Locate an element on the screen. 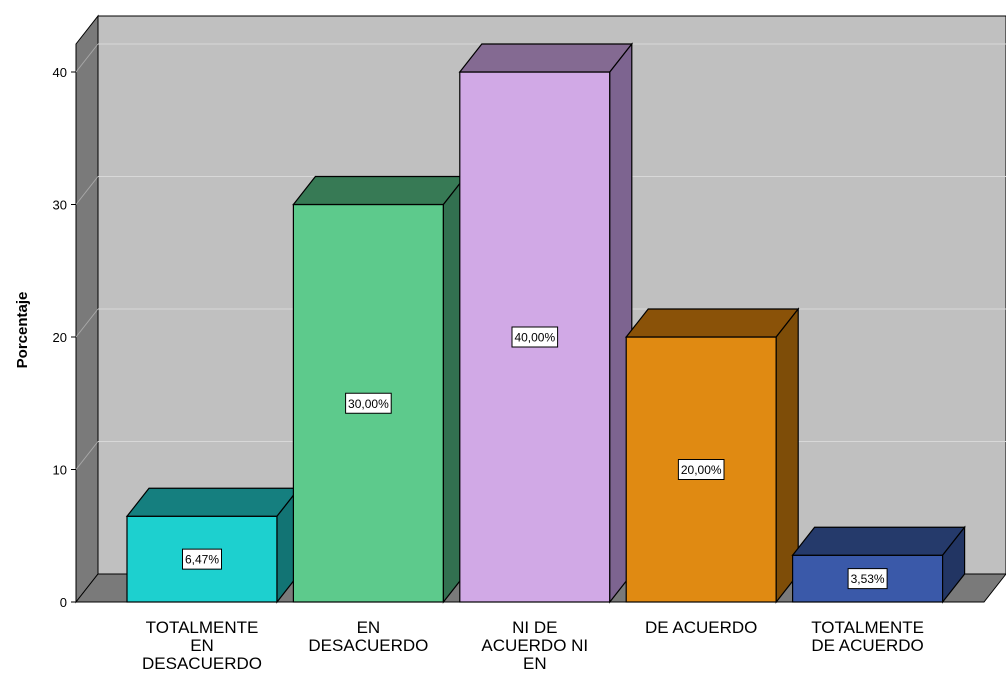 The image size is (1006, 684). data-label: 6,47% is located at coordinates (202, 560).